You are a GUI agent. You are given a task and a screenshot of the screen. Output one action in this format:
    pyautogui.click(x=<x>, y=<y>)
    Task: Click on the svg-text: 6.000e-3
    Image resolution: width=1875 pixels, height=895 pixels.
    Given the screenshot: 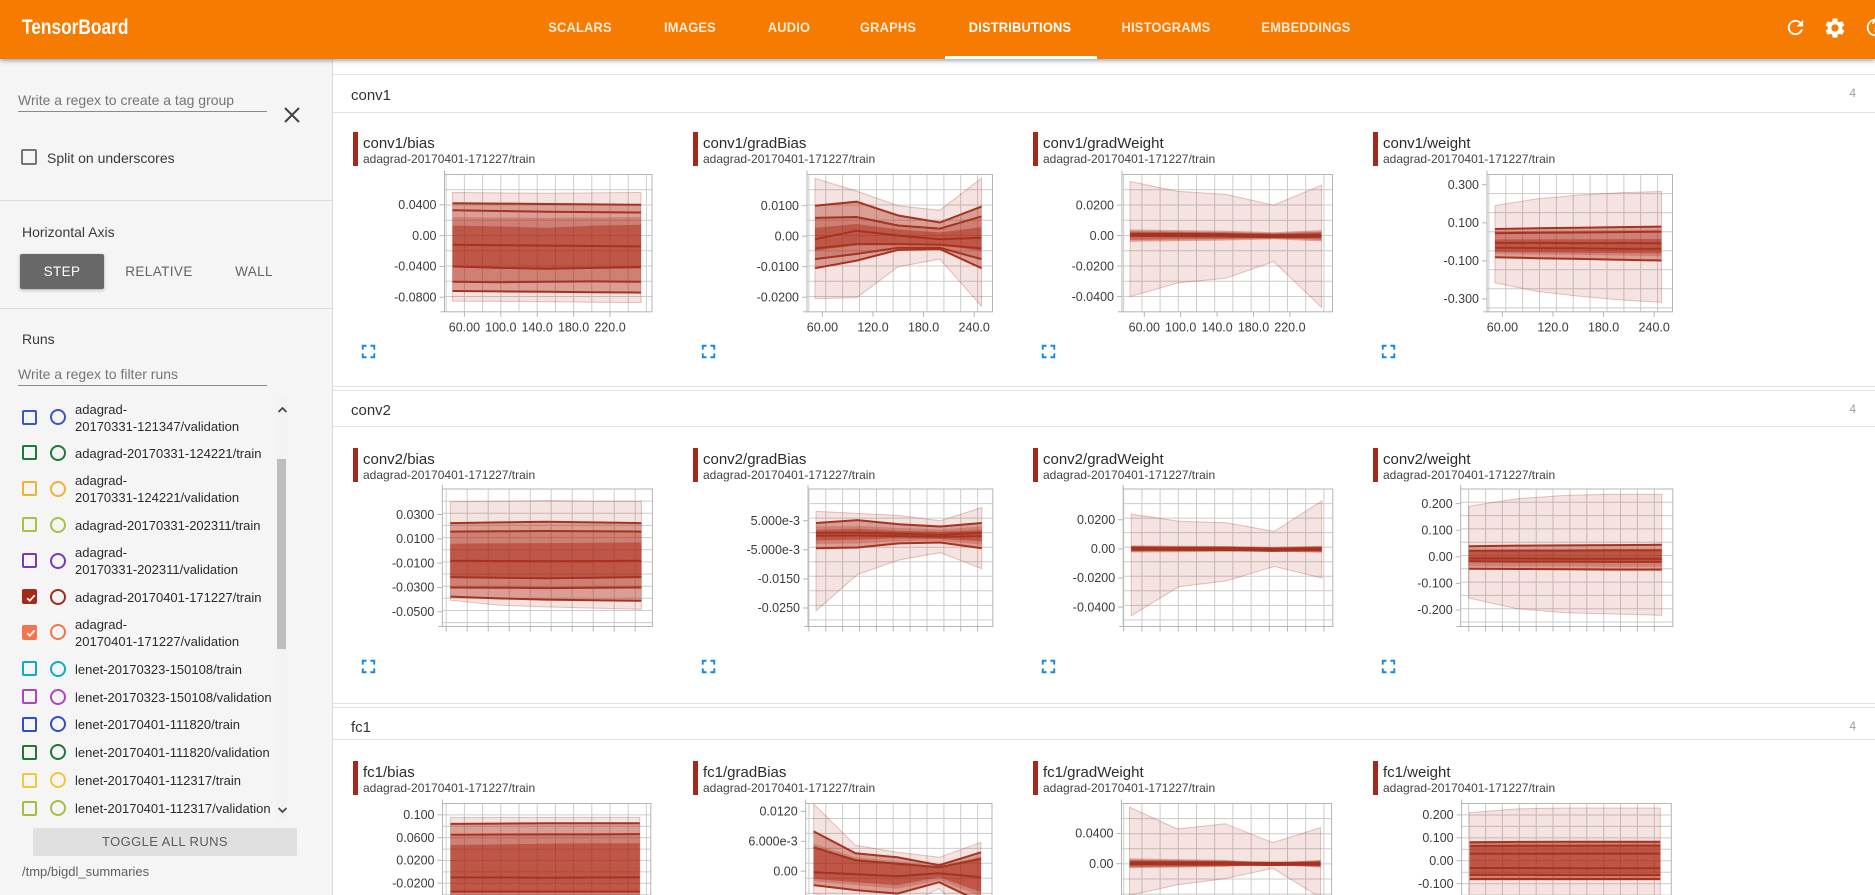 What is the action you would take?
    pyautogui.click(x=772, y=842)
    